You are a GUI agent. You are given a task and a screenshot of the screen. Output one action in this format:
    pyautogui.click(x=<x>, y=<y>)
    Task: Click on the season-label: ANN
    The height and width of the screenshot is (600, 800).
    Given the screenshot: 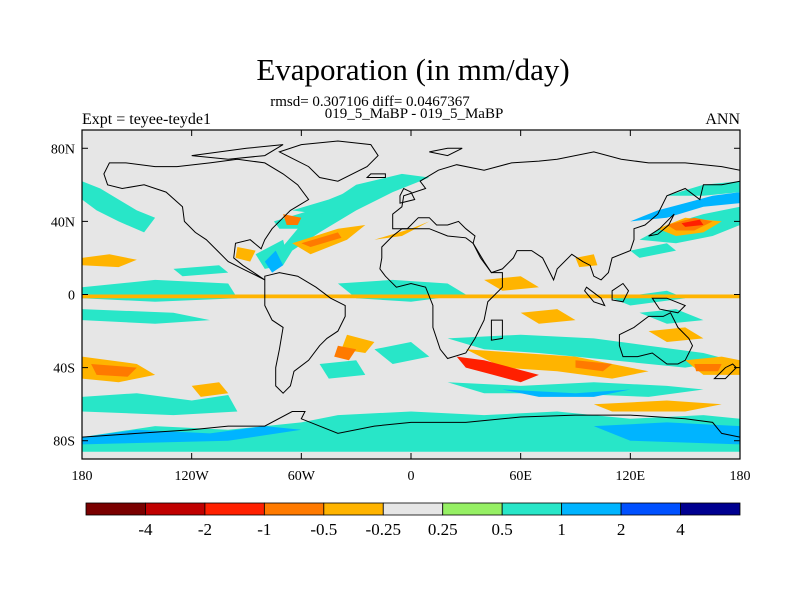 What is the action you would take?
    pyautogui.click(x=722, y=119)
    